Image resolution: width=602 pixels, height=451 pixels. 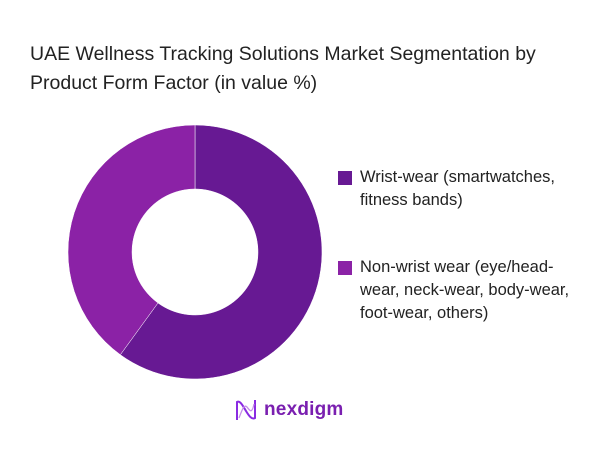 What do you see at coordinates (457, 188) in the screenshot?
I see `legend-label: Wrist-wear (smartwatches, fitness bands)` at bounding box center [457, 188].